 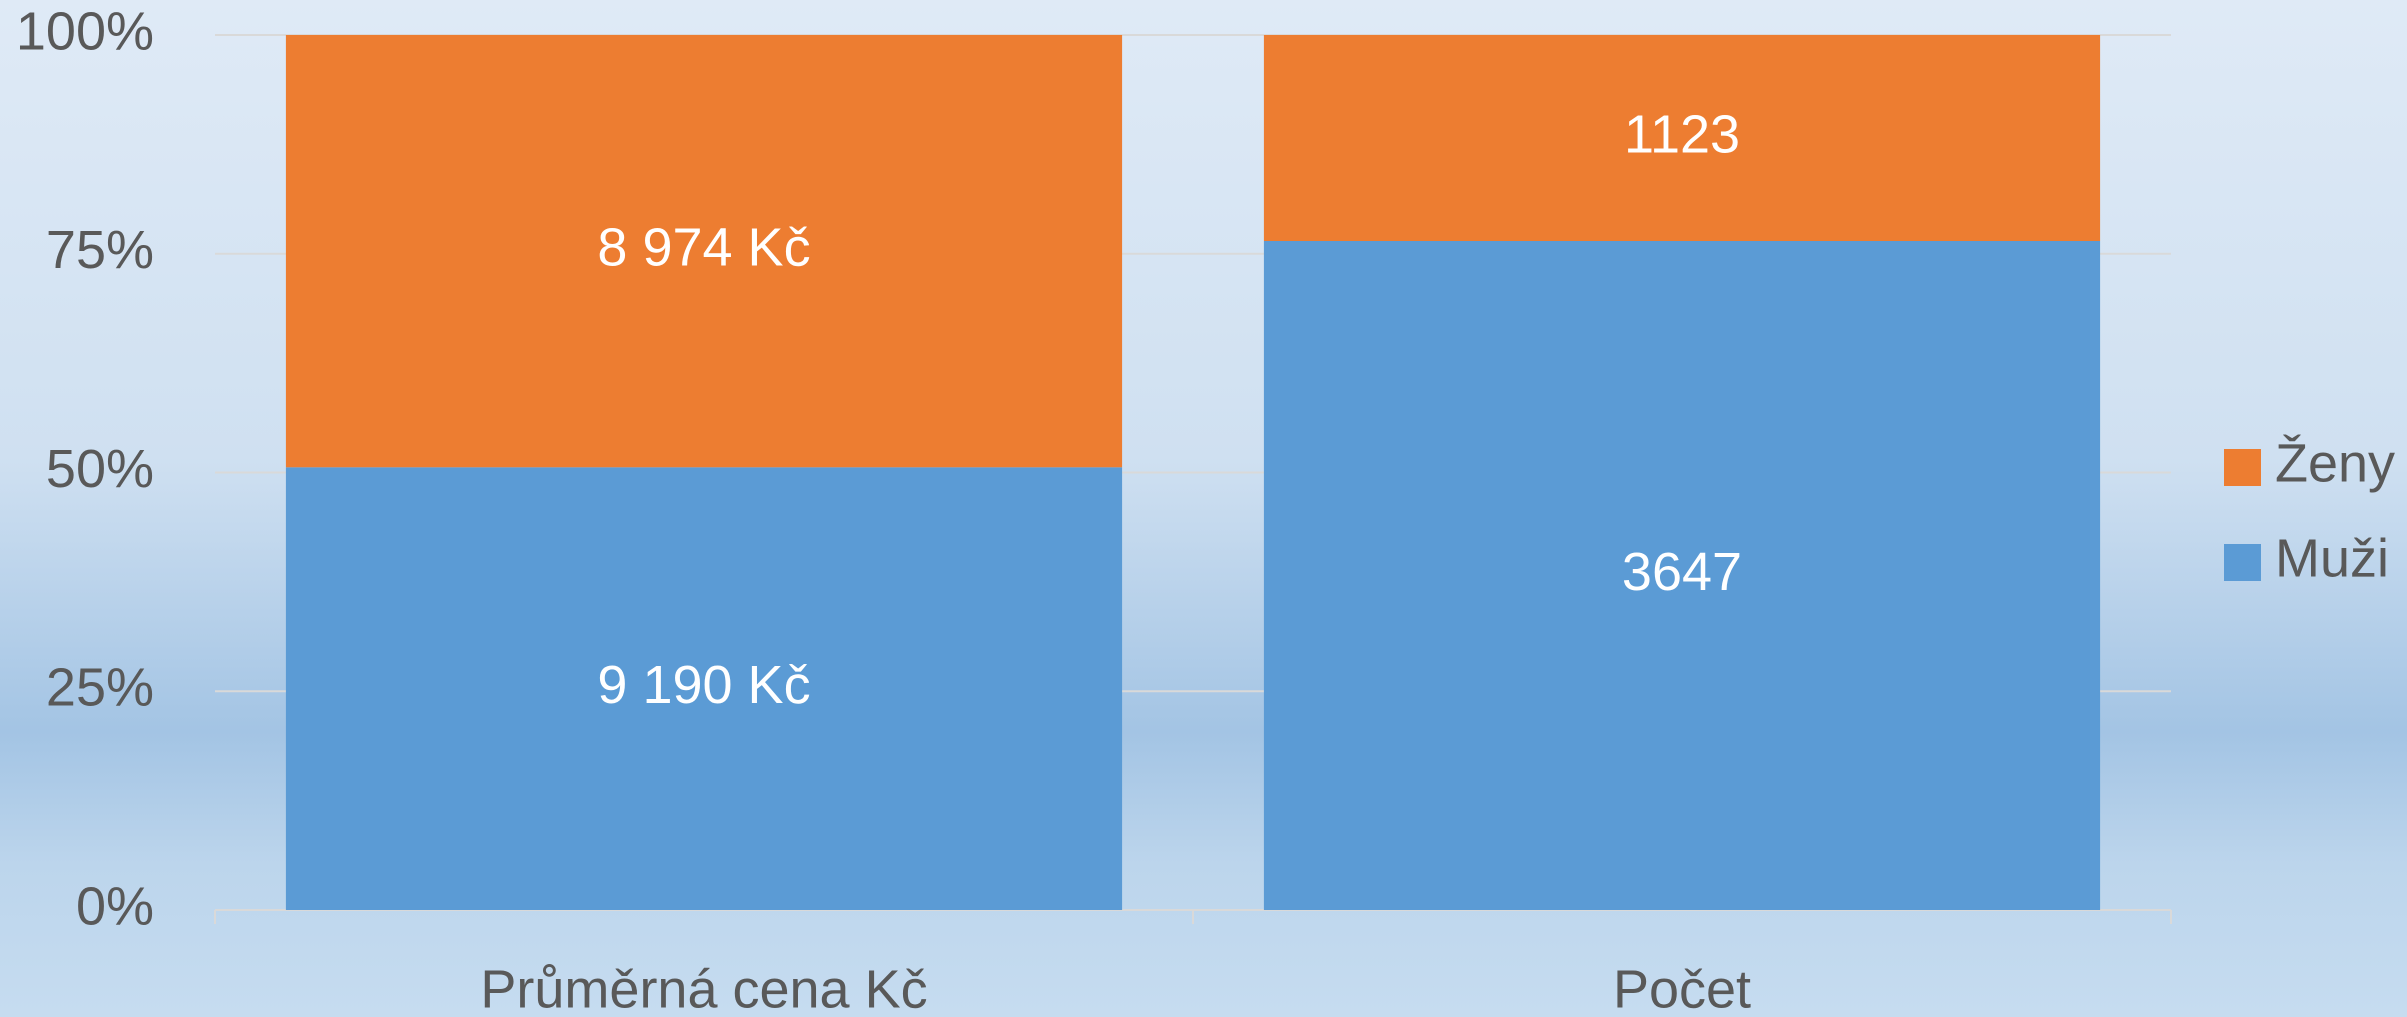 I want to click on x-tick-label: Průměrná cena Kč, so click(x=703, y=988).